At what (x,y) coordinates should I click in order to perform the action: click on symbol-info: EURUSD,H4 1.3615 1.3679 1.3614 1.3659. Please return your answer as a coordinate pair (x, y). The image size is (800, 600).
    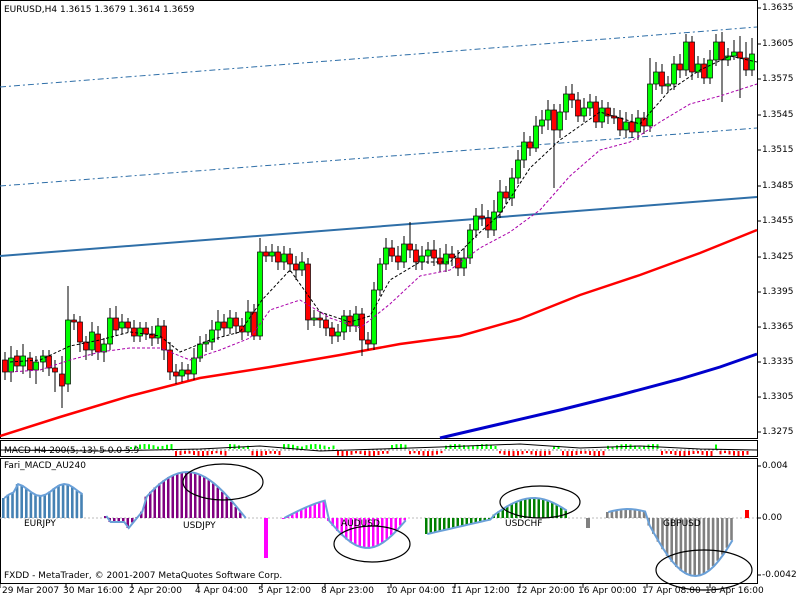
    Looking at the image, I should click on (99, 10).